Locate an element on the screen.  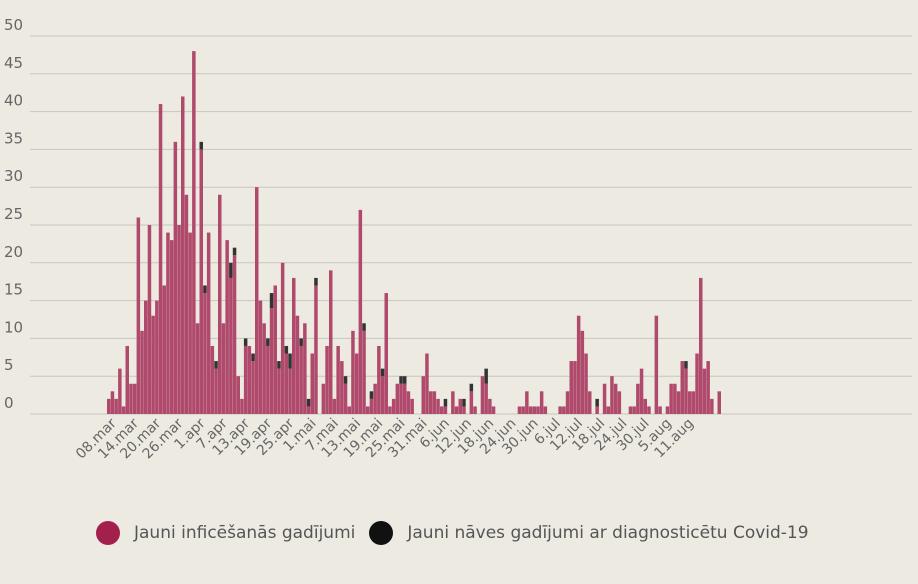
y-tick-label: 10 is located at coordinates (13, 327).